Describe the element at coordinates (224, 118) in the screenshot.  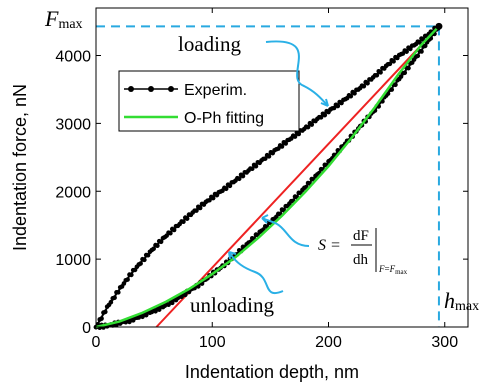
I see `legend-label-fit: O-Ph fitting` at that location.